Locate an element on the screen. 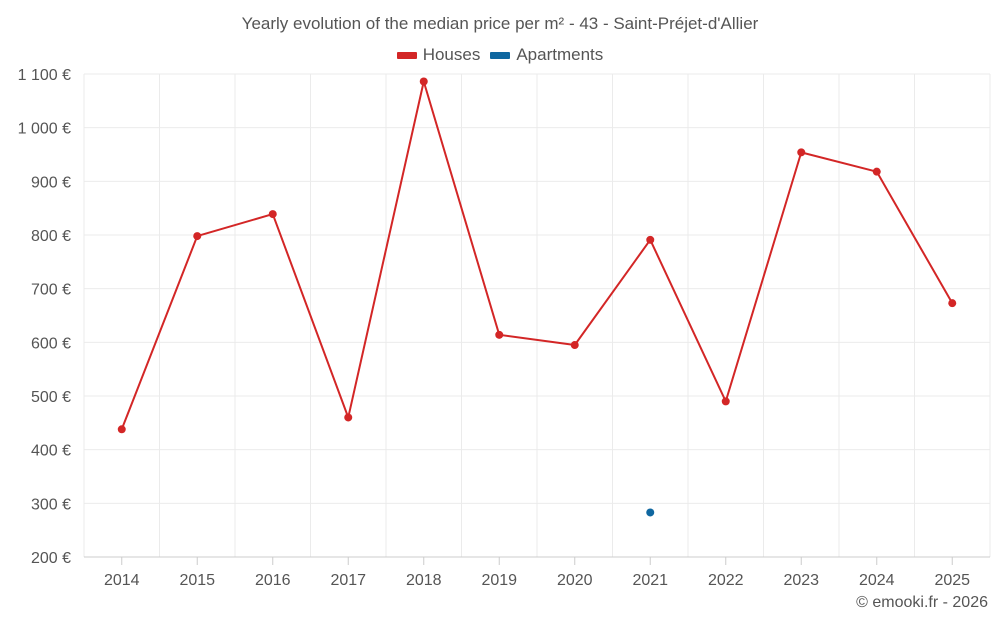 This screenshot has width=1000, height=625. data-point-apartments is located at coordinates (650, 512).